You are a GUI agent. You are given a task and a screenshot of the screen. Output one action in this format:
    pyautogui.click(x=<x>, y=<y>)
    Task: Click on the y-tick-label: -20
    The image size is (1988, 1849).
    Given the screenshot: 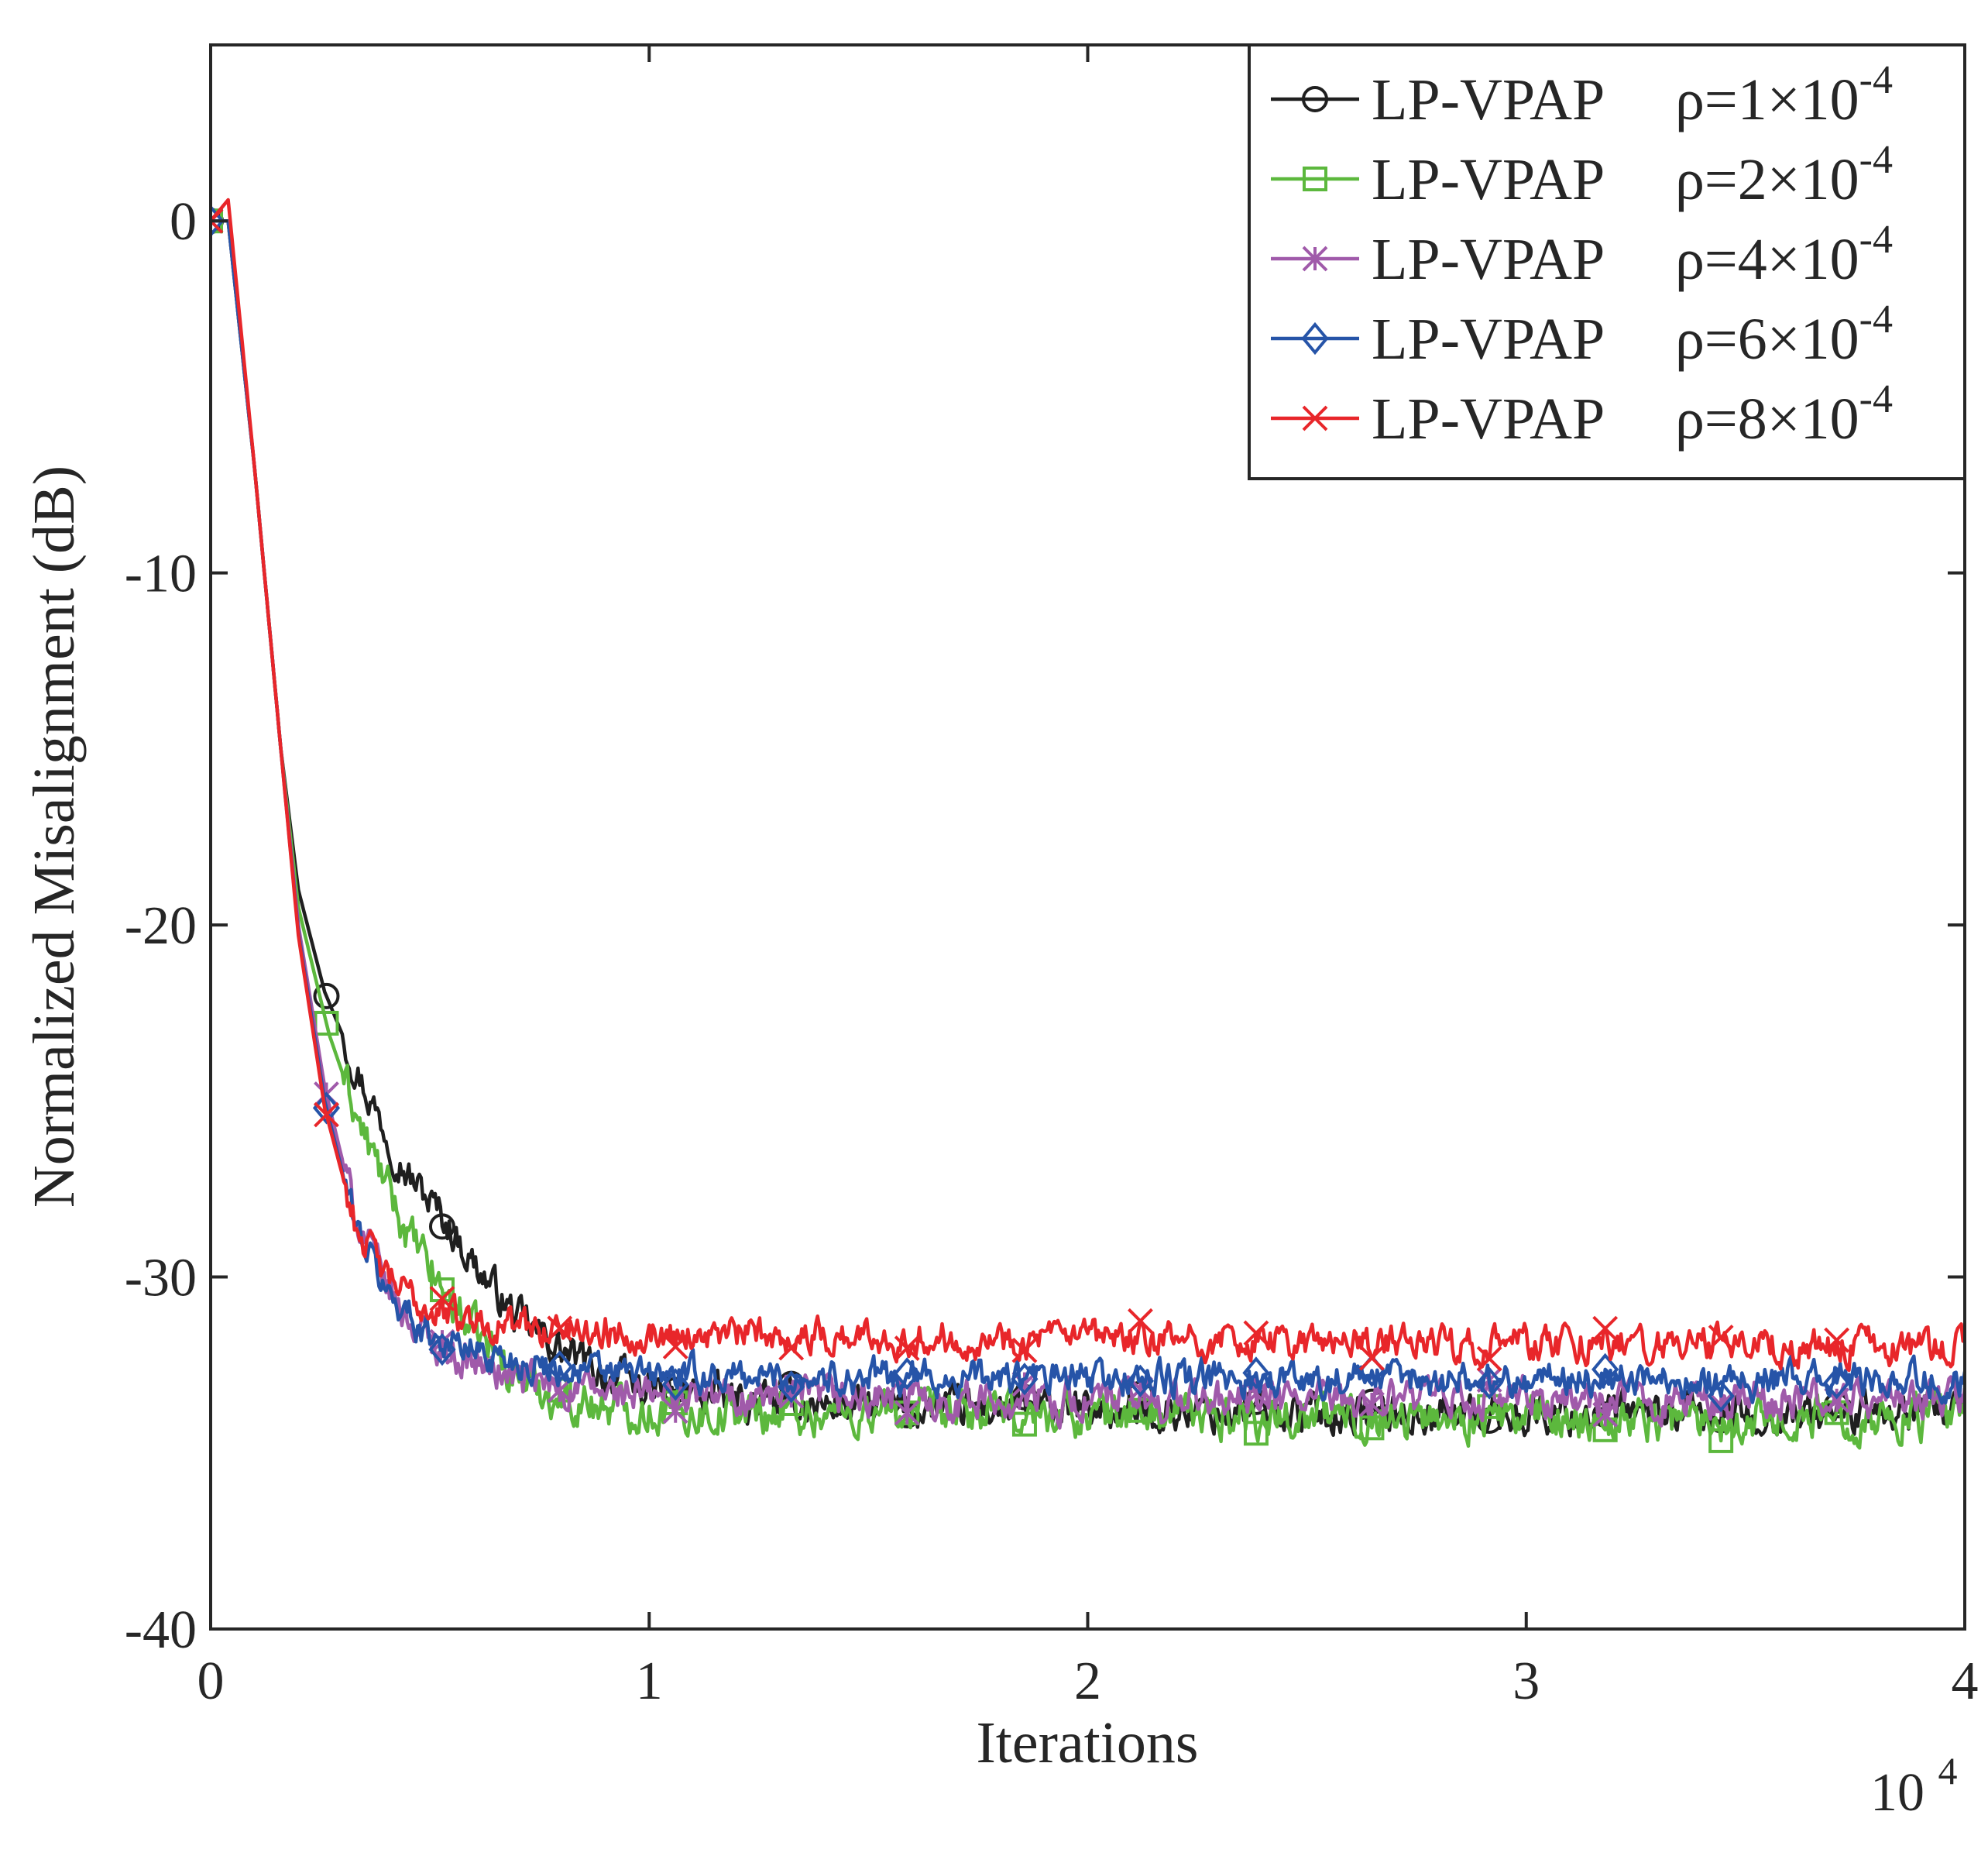 What is the action you would take?
    pyautogui.click(x=161, y=926)
    